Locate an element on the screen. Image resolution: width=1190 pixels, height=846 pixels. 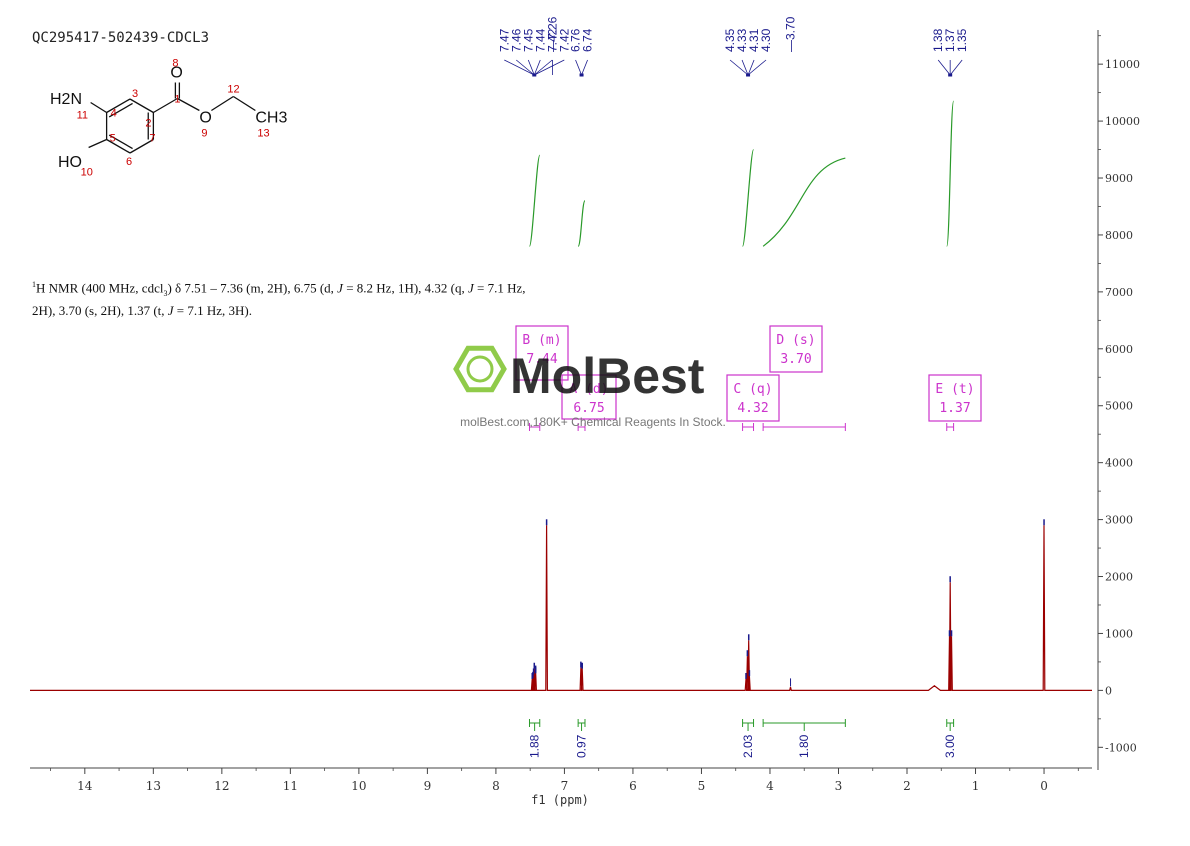
watermark-brand: MolBest is located at coordinates (607, 376).